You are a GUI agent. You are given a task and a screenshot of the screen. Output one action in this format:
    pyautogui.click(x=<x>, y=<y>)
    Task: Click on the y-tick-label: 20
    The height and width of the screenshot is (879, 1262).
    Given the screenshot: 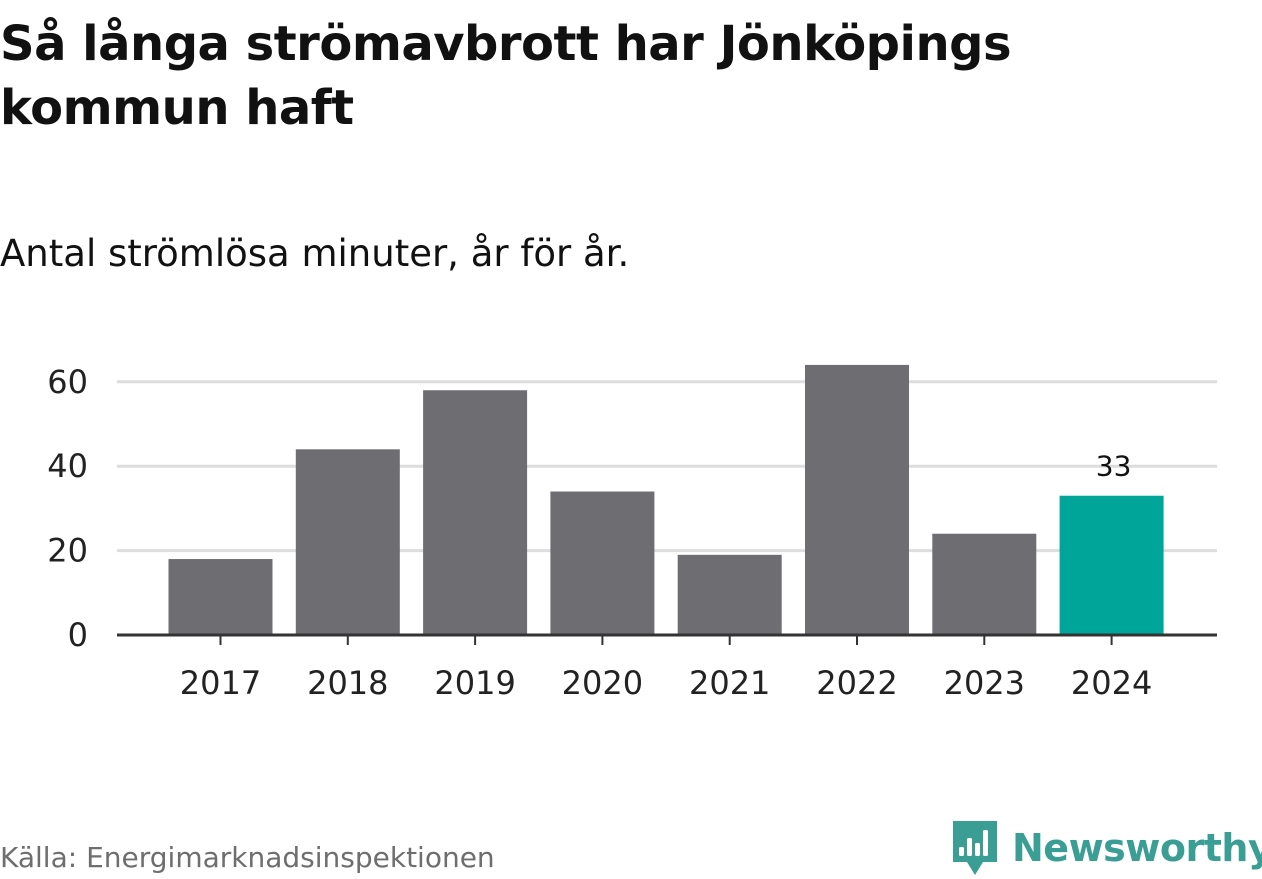 What is the action you would take?
    pyautogui.click(x=67, y=551)
    